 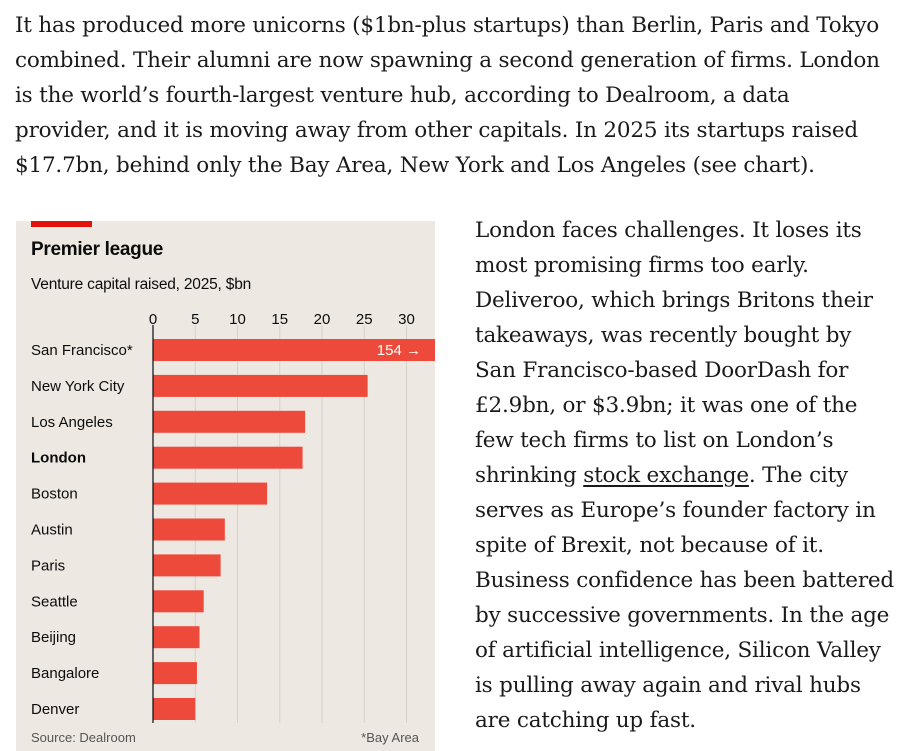 I want to click on x-tick-label: 25, so click(x=364, y=319).